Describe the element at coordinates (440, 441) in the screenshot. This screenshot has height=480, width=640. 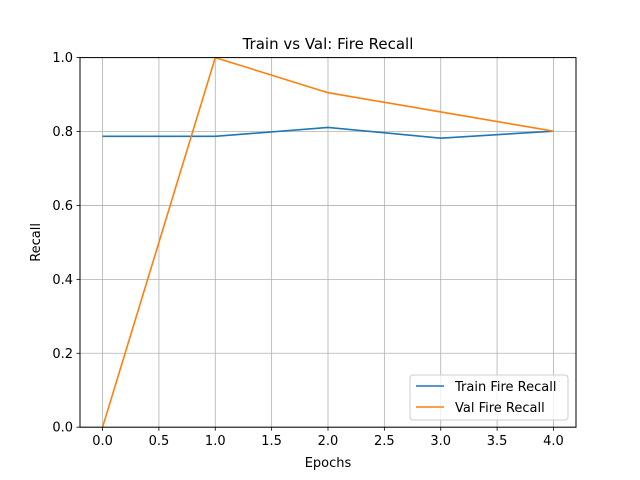
I see `x-tick-label: 3.0` at that location.